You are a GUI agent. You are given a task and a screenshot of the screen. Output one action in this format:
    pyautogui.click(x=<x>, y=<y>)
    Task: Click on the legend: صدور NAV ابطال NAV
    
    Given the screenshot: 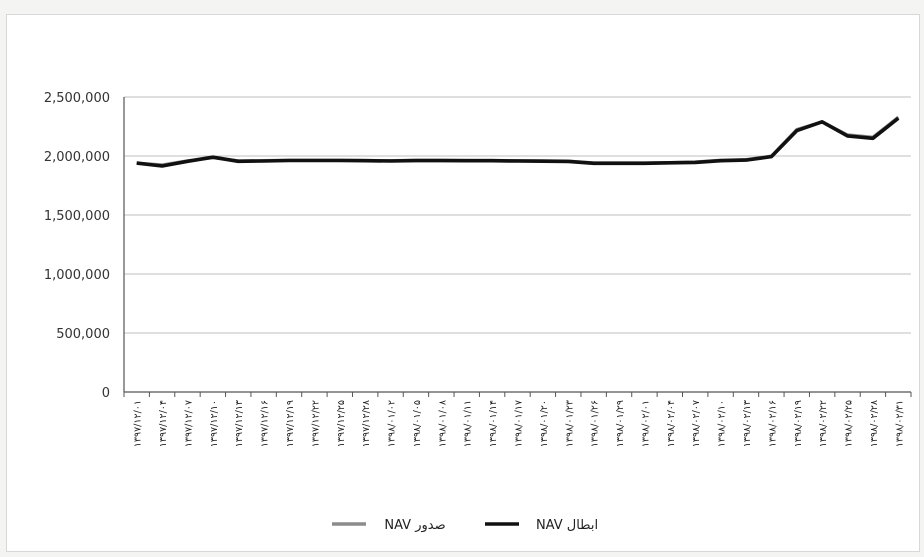 What is the action you would take?
    pyautogui.click(x=465, y=525)
    